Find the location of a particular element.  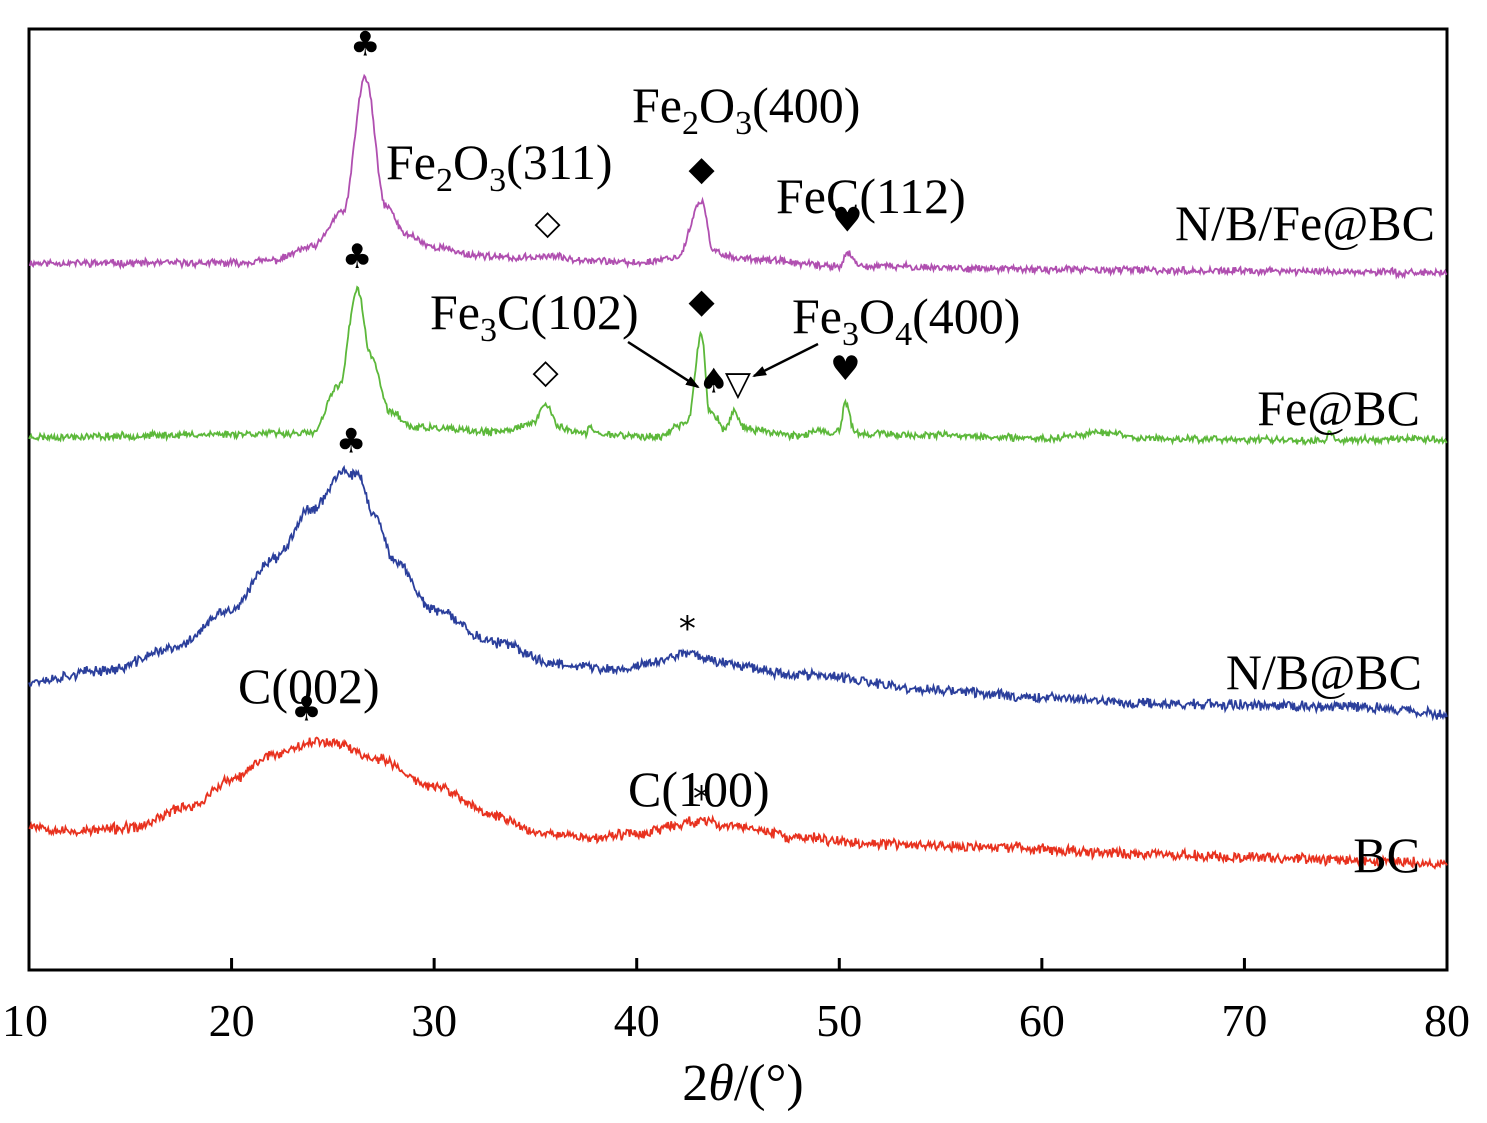

x-tick-label-30: 30 is located at coordinates (434, 1020).